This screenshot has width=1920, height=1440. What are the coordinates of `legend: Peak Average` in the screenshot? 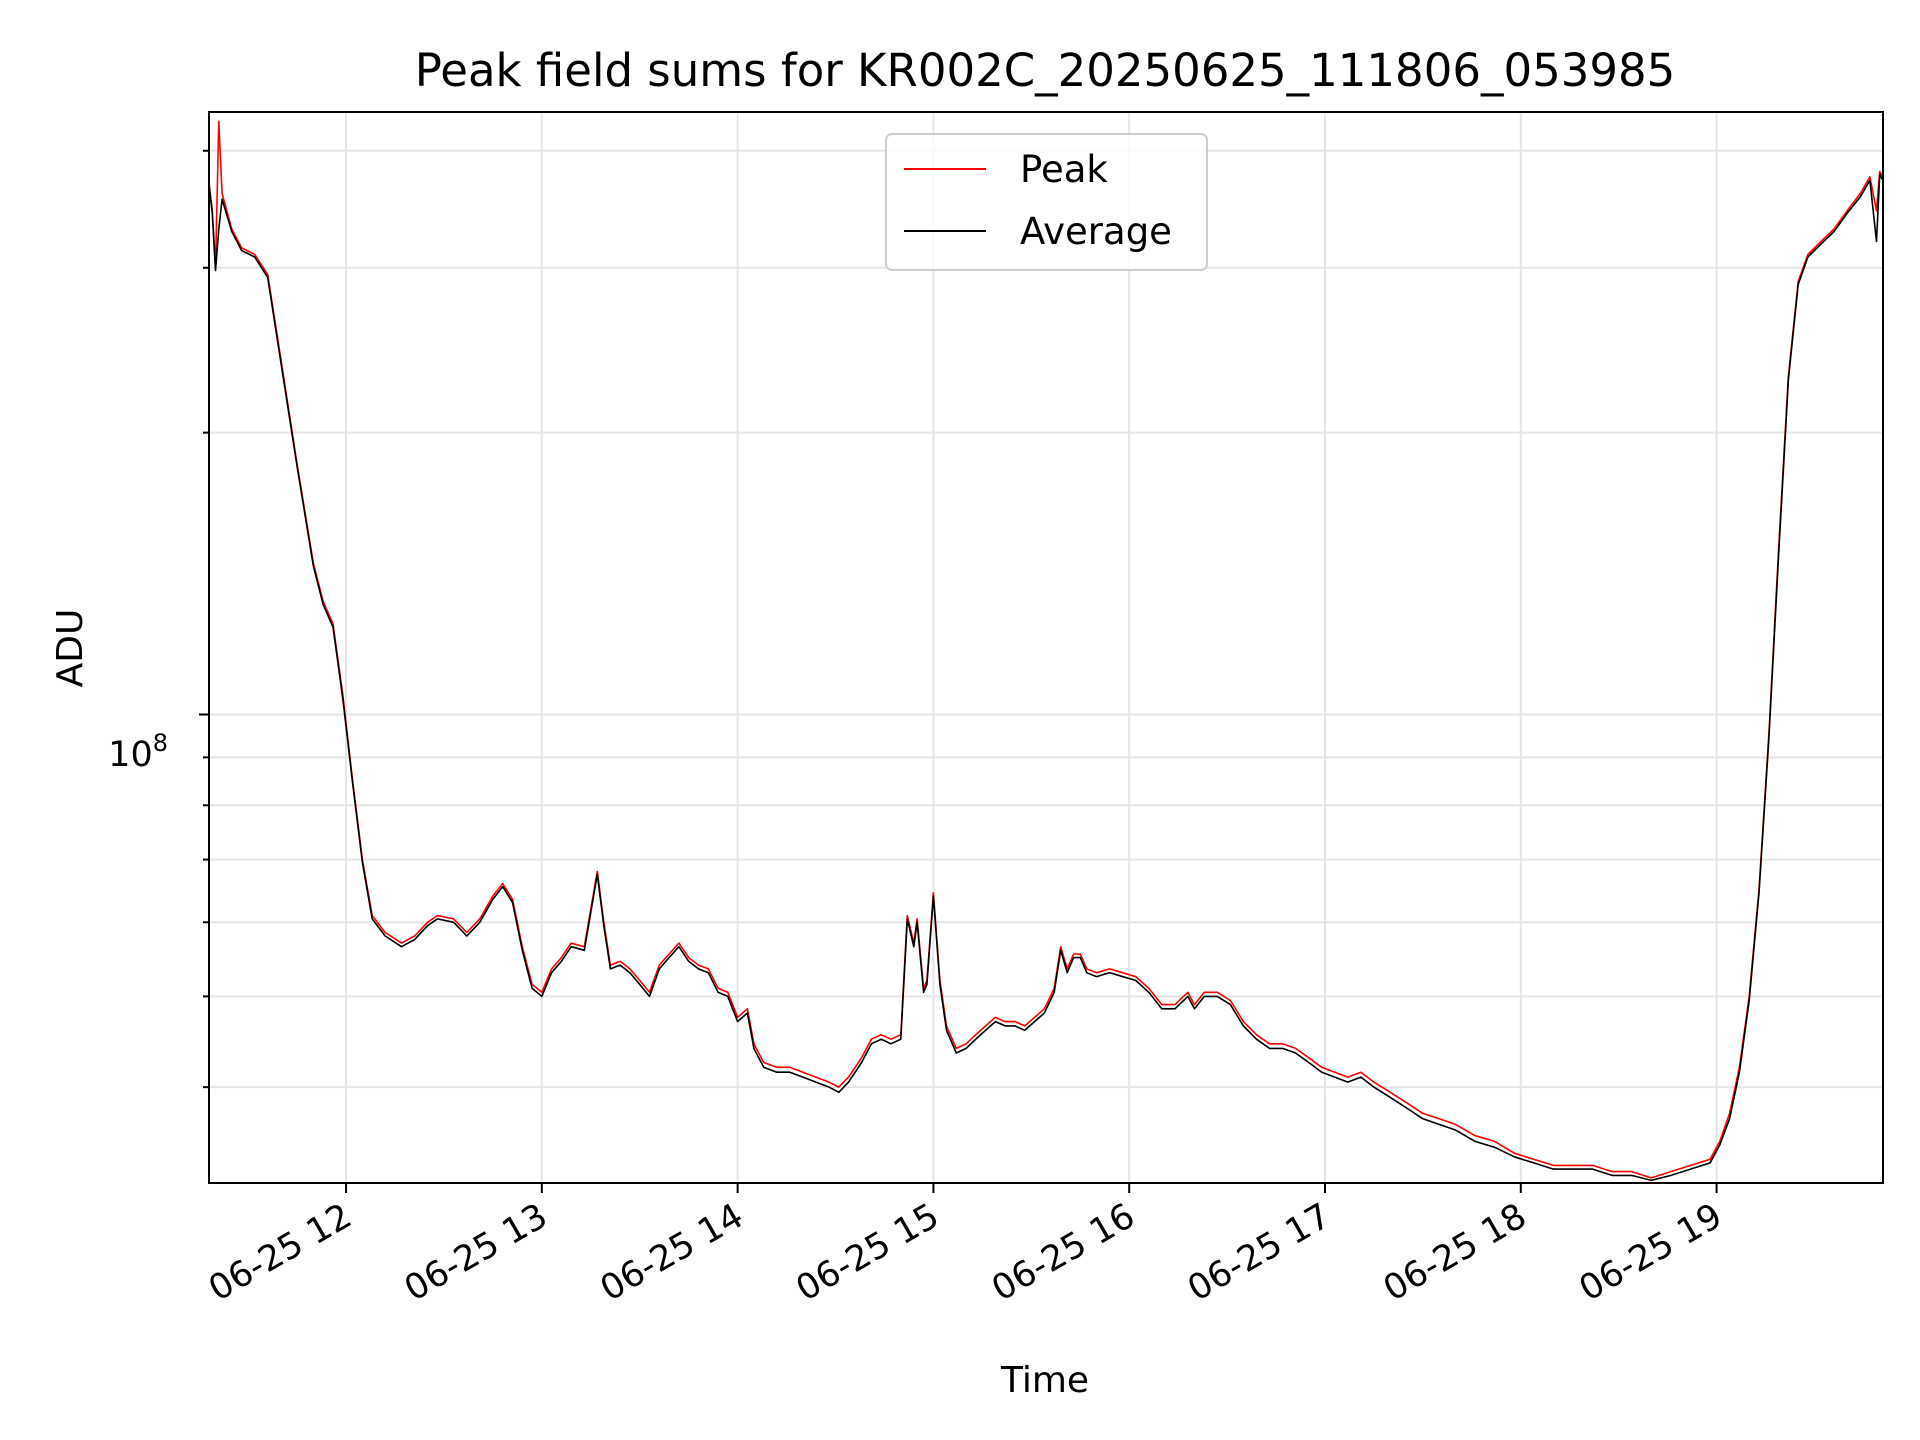 It's located at (1046, 202).